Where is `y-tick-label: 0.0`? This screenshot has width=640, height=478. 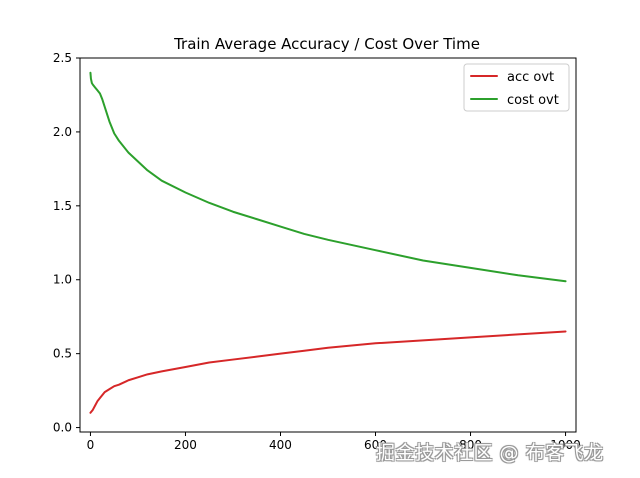
y-tick-label: 0.0 is located at coordinates (62, 428).